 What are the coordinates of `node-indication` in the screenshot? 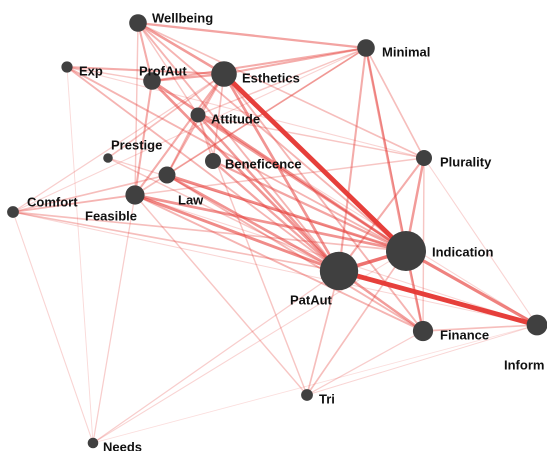 It's located at (406, 251).